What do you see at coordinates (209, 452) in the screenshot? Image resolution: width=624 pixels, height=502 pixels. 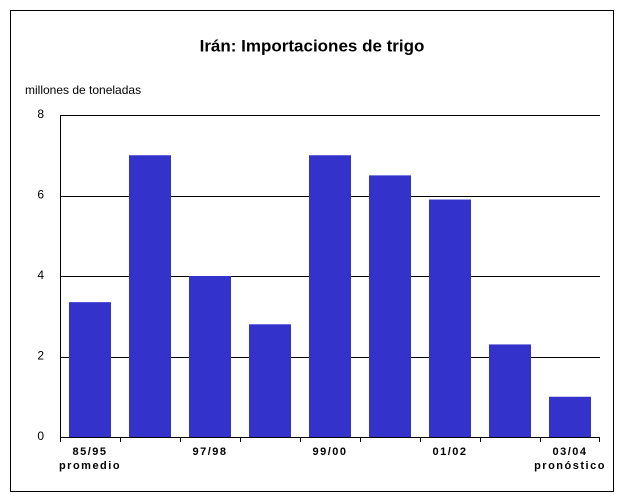 I see `x-tick-label: 97/98` at bounding box center [209, 452].